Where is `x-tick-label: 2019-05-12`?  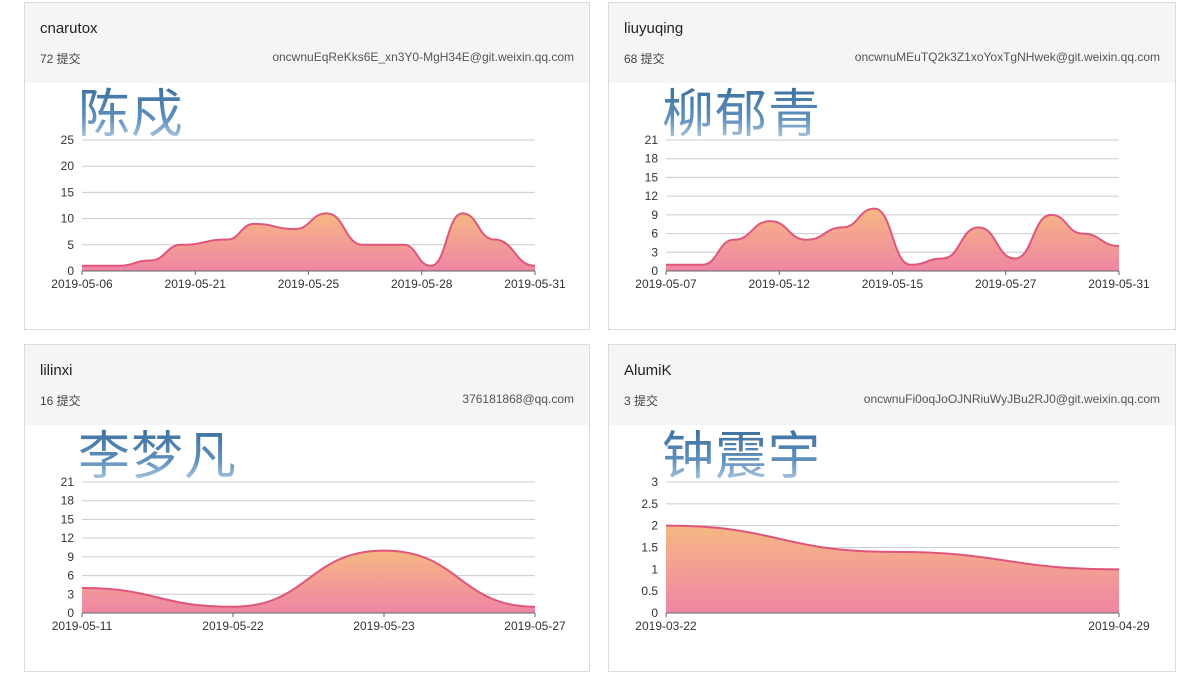 x-tick-label: 2019-05-12 is located at coordinates (780, 284).